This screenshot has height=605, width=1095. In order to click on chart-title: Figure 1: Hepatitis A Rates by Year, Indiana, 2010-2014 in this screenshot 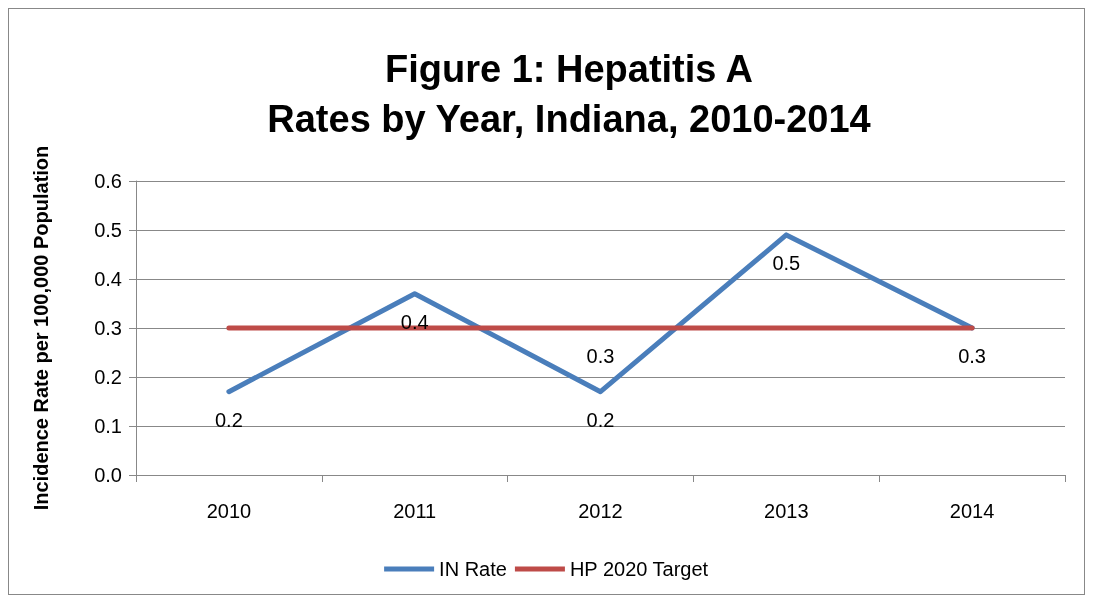, I will do `click(569, 94)`.